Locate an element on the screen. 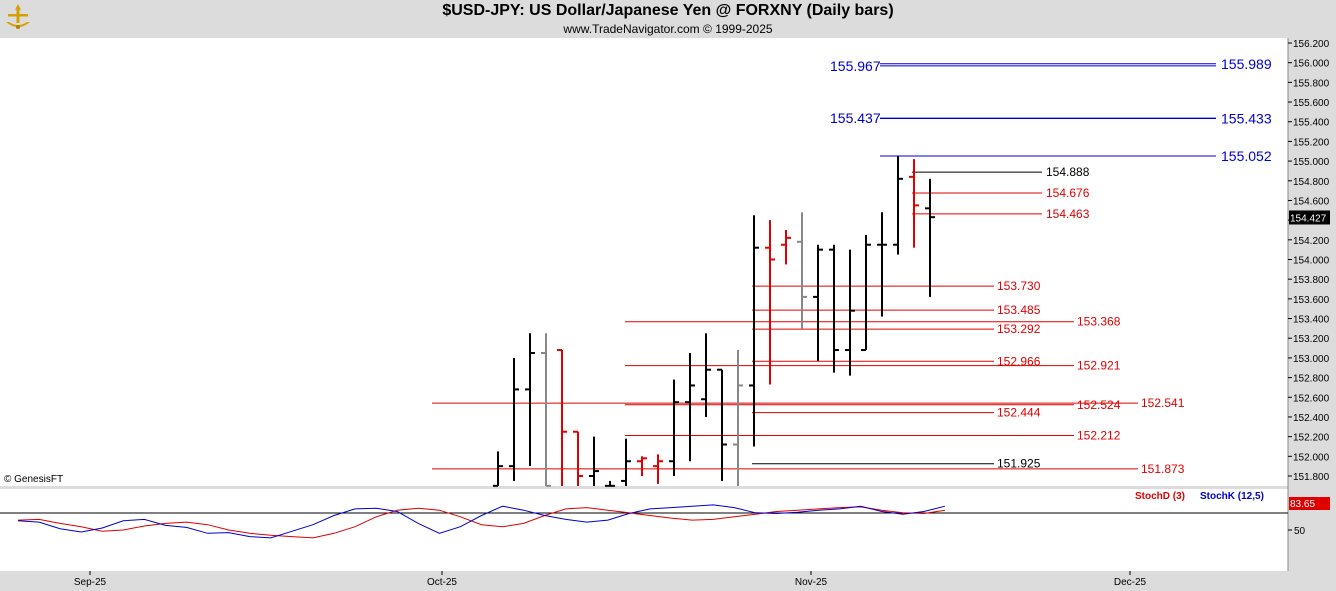 The width and height of the screenshot is (1336, 591). y-tick-label: 156.000 is located at coordinates (1311, 64).